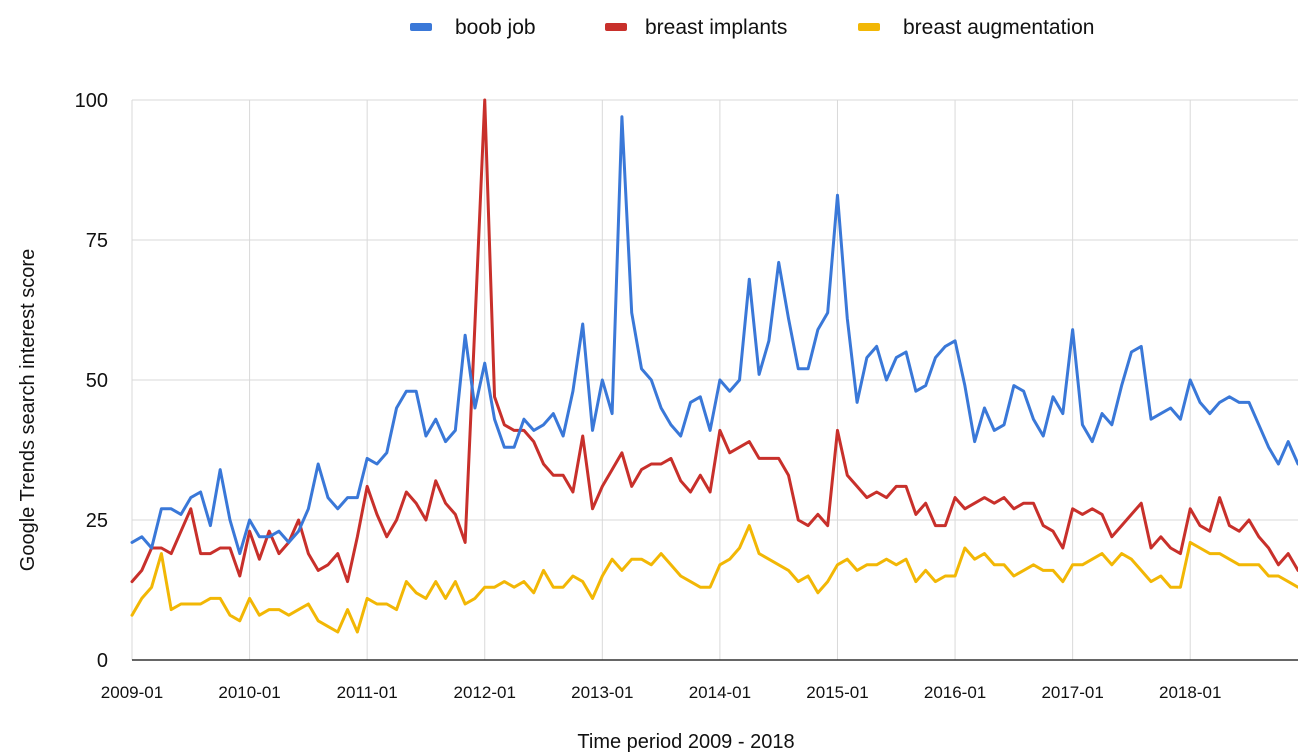 The height and width of the screenshot is (756, 1298). I want to click on x-tick-label: 2015-01, so click(837, 692).